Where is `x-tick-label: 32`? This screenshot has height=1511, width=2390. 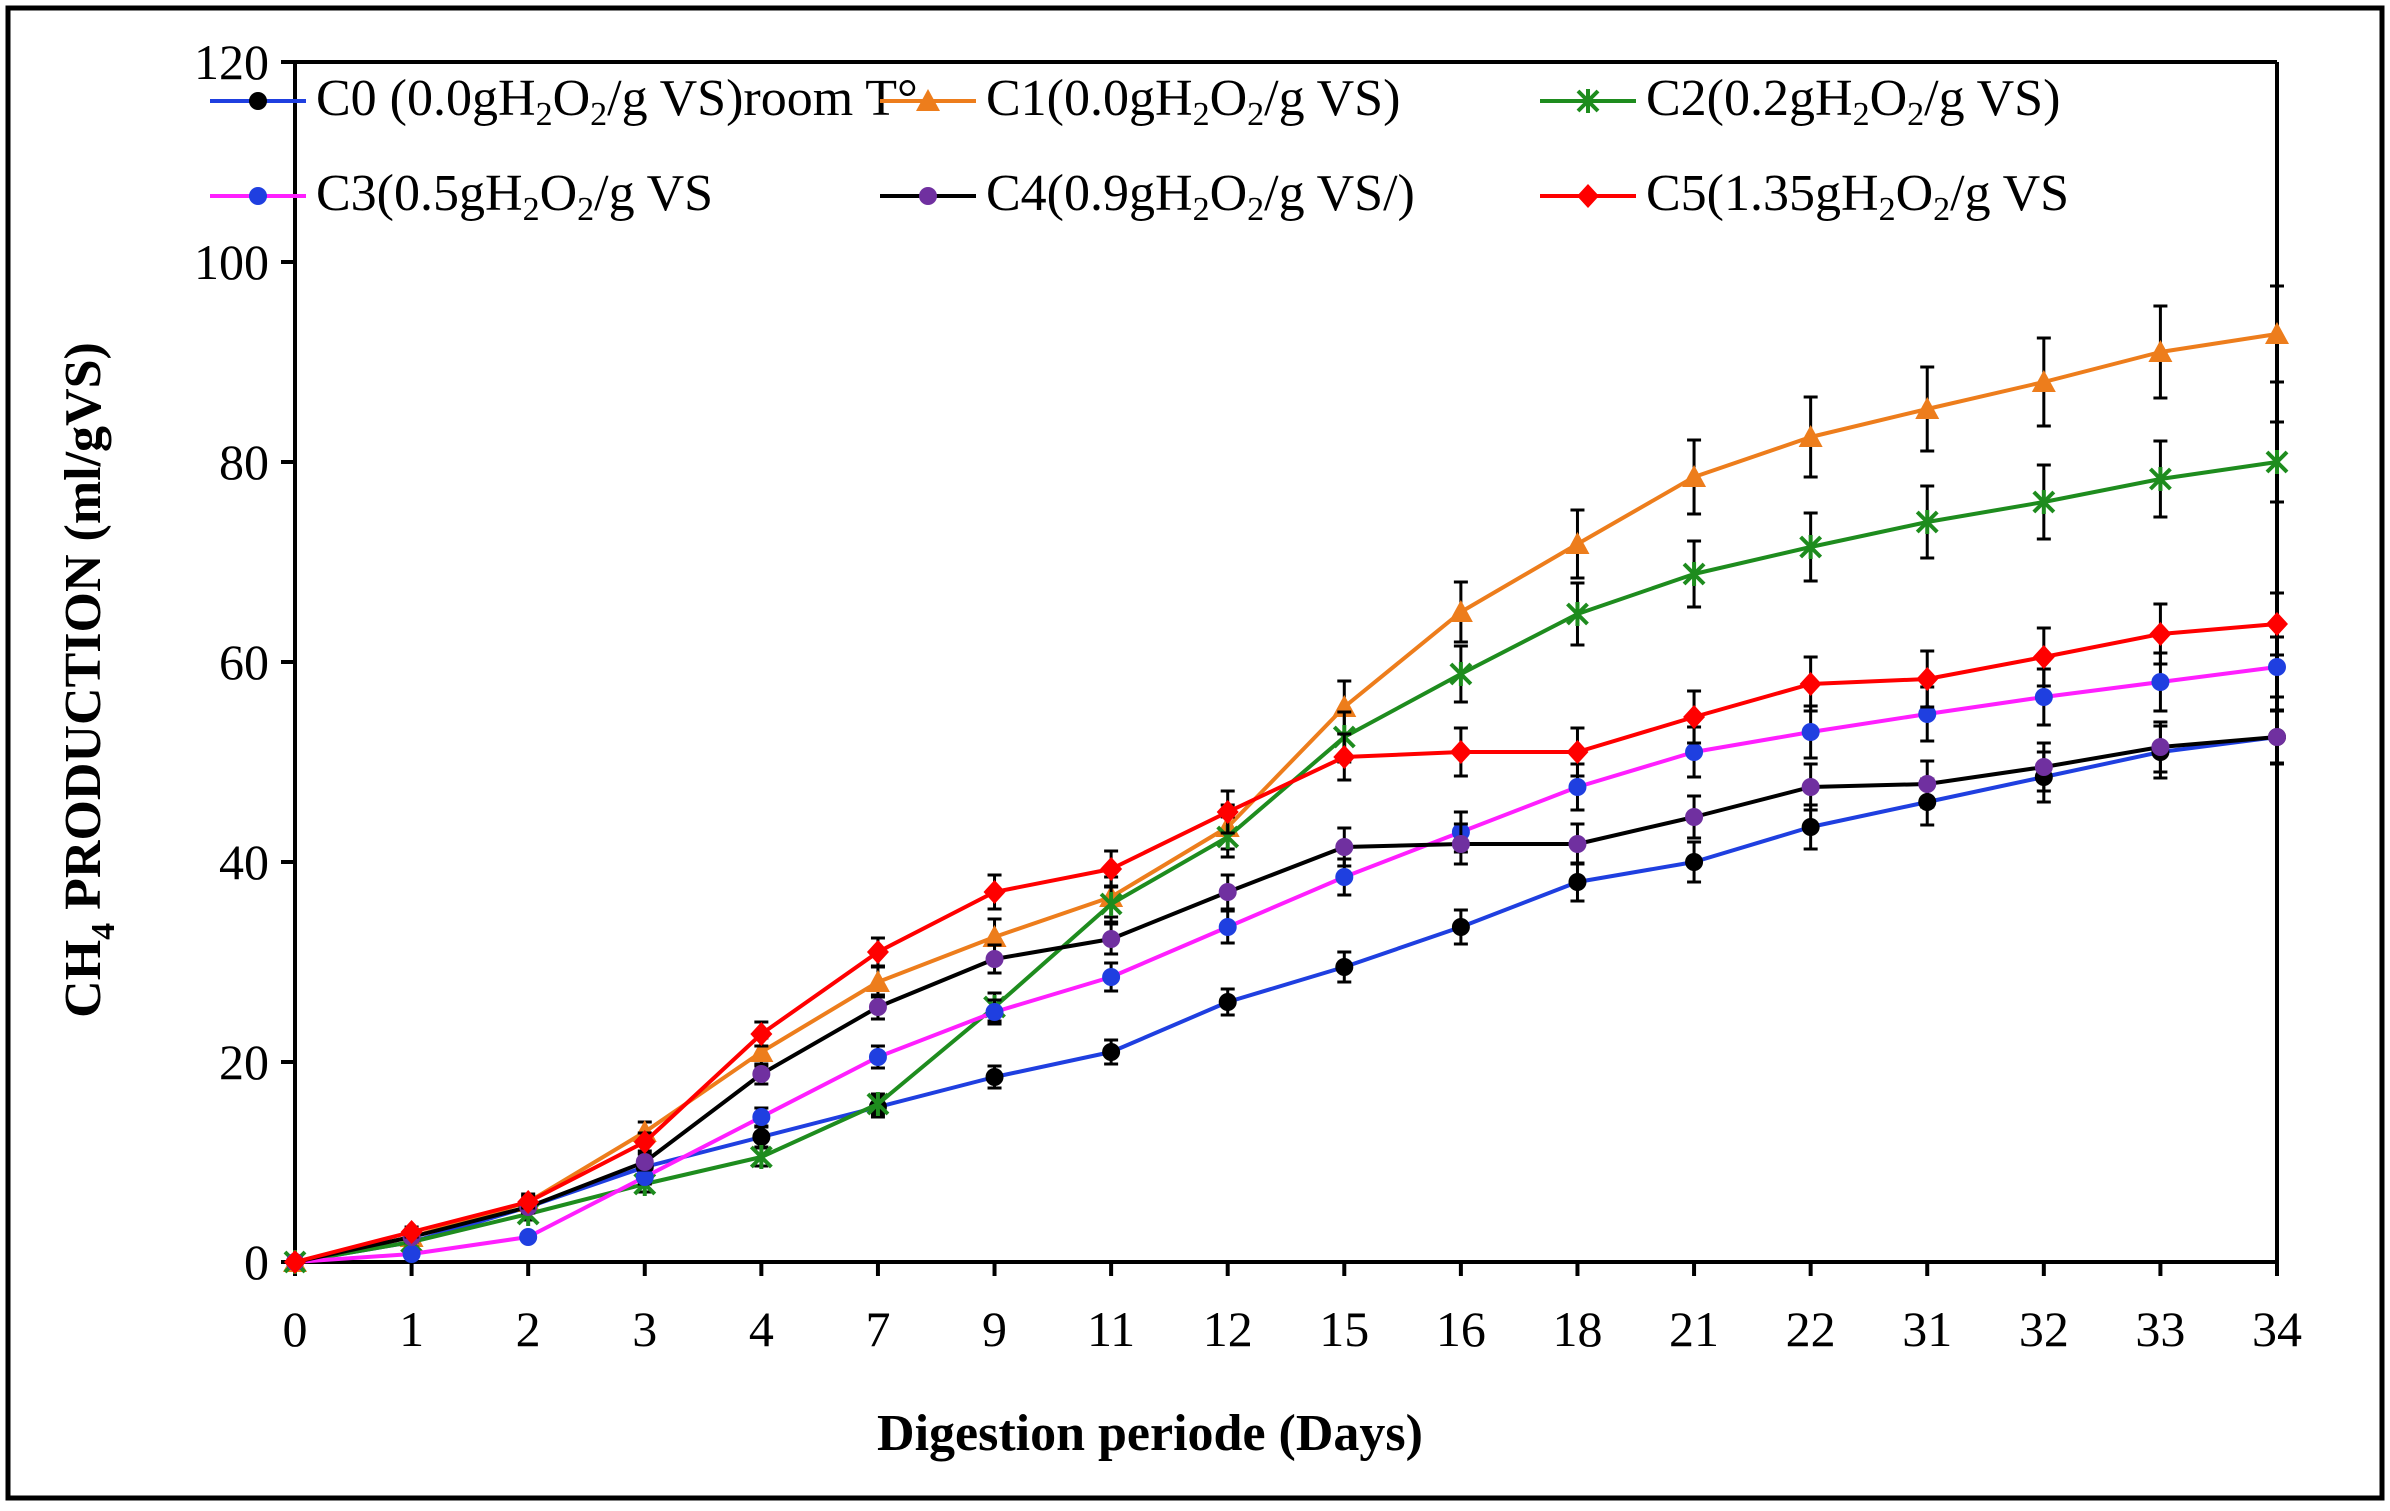 x-tick-label: 32 is located at coordinates (2044, 1329).